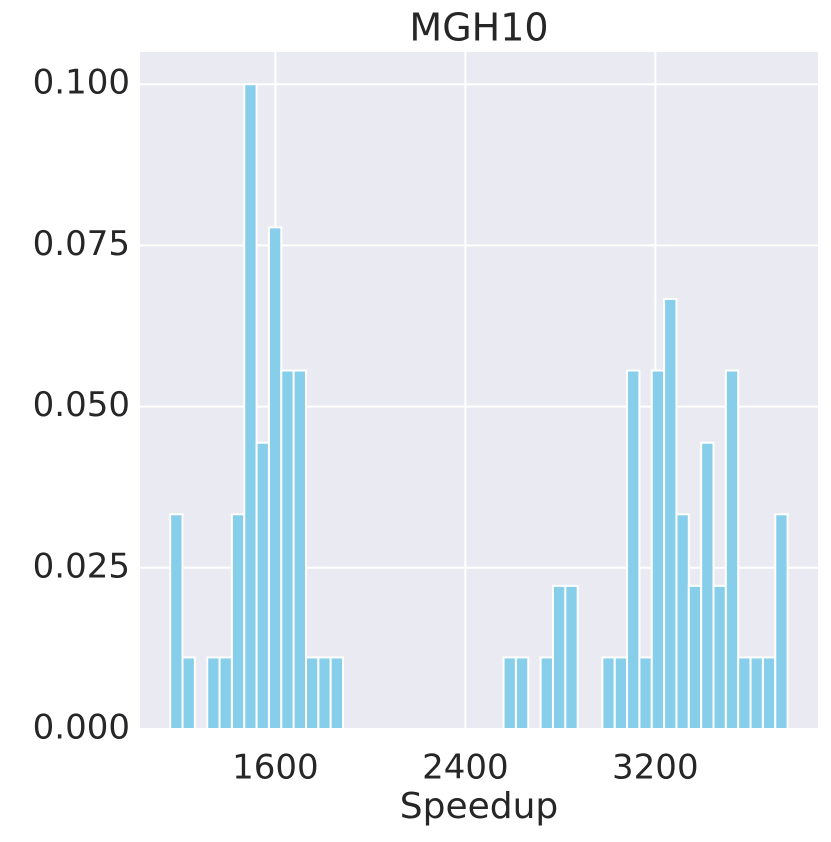  What do you see at coordinates (81, 728) in the screenshot?
I see `y-tick-label: 0.000` at bounding box center [81, 728].